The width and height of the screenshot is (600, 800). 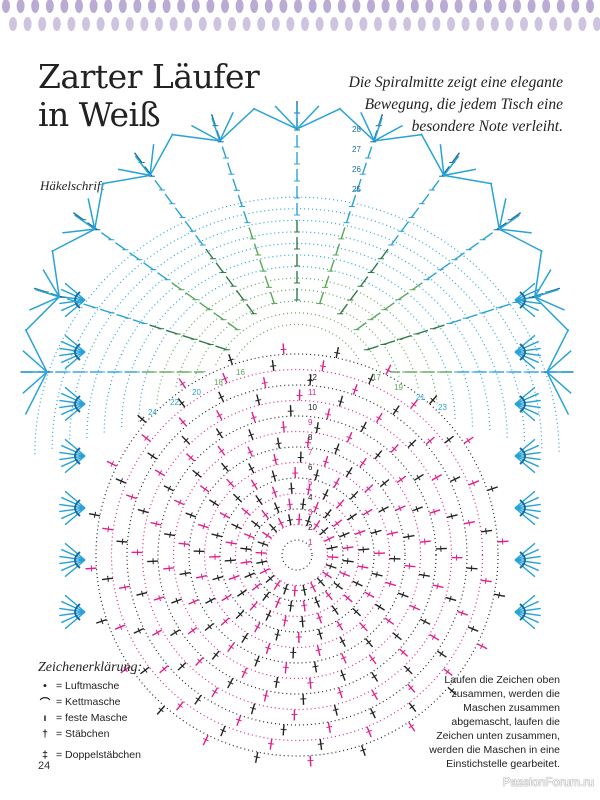 What do you see at coordinates (442, 407) in the screenshot?
I see `round-label: 23` at bounding box center [442, 407].